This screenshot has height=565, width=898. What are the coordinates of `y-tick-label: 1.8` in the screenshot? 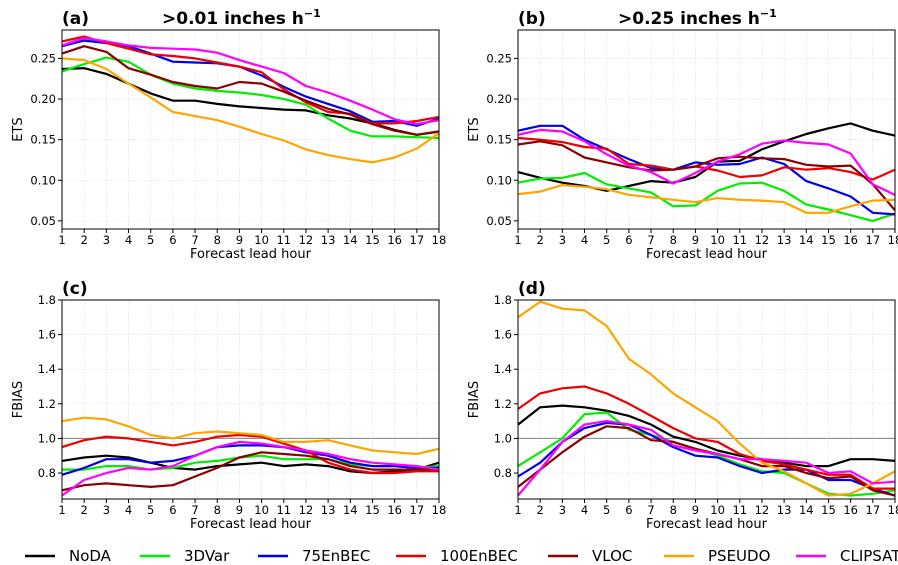 It's located at (47, 300).